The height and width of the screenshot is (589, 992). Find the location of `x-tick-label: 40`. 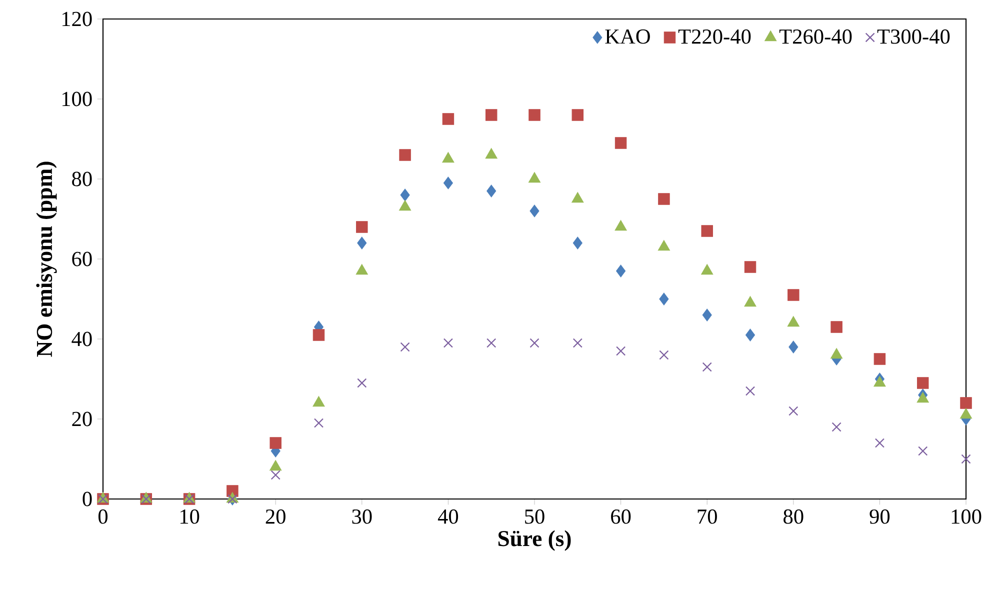

x-tick-label: 40 is located at coordinates (448, 516).